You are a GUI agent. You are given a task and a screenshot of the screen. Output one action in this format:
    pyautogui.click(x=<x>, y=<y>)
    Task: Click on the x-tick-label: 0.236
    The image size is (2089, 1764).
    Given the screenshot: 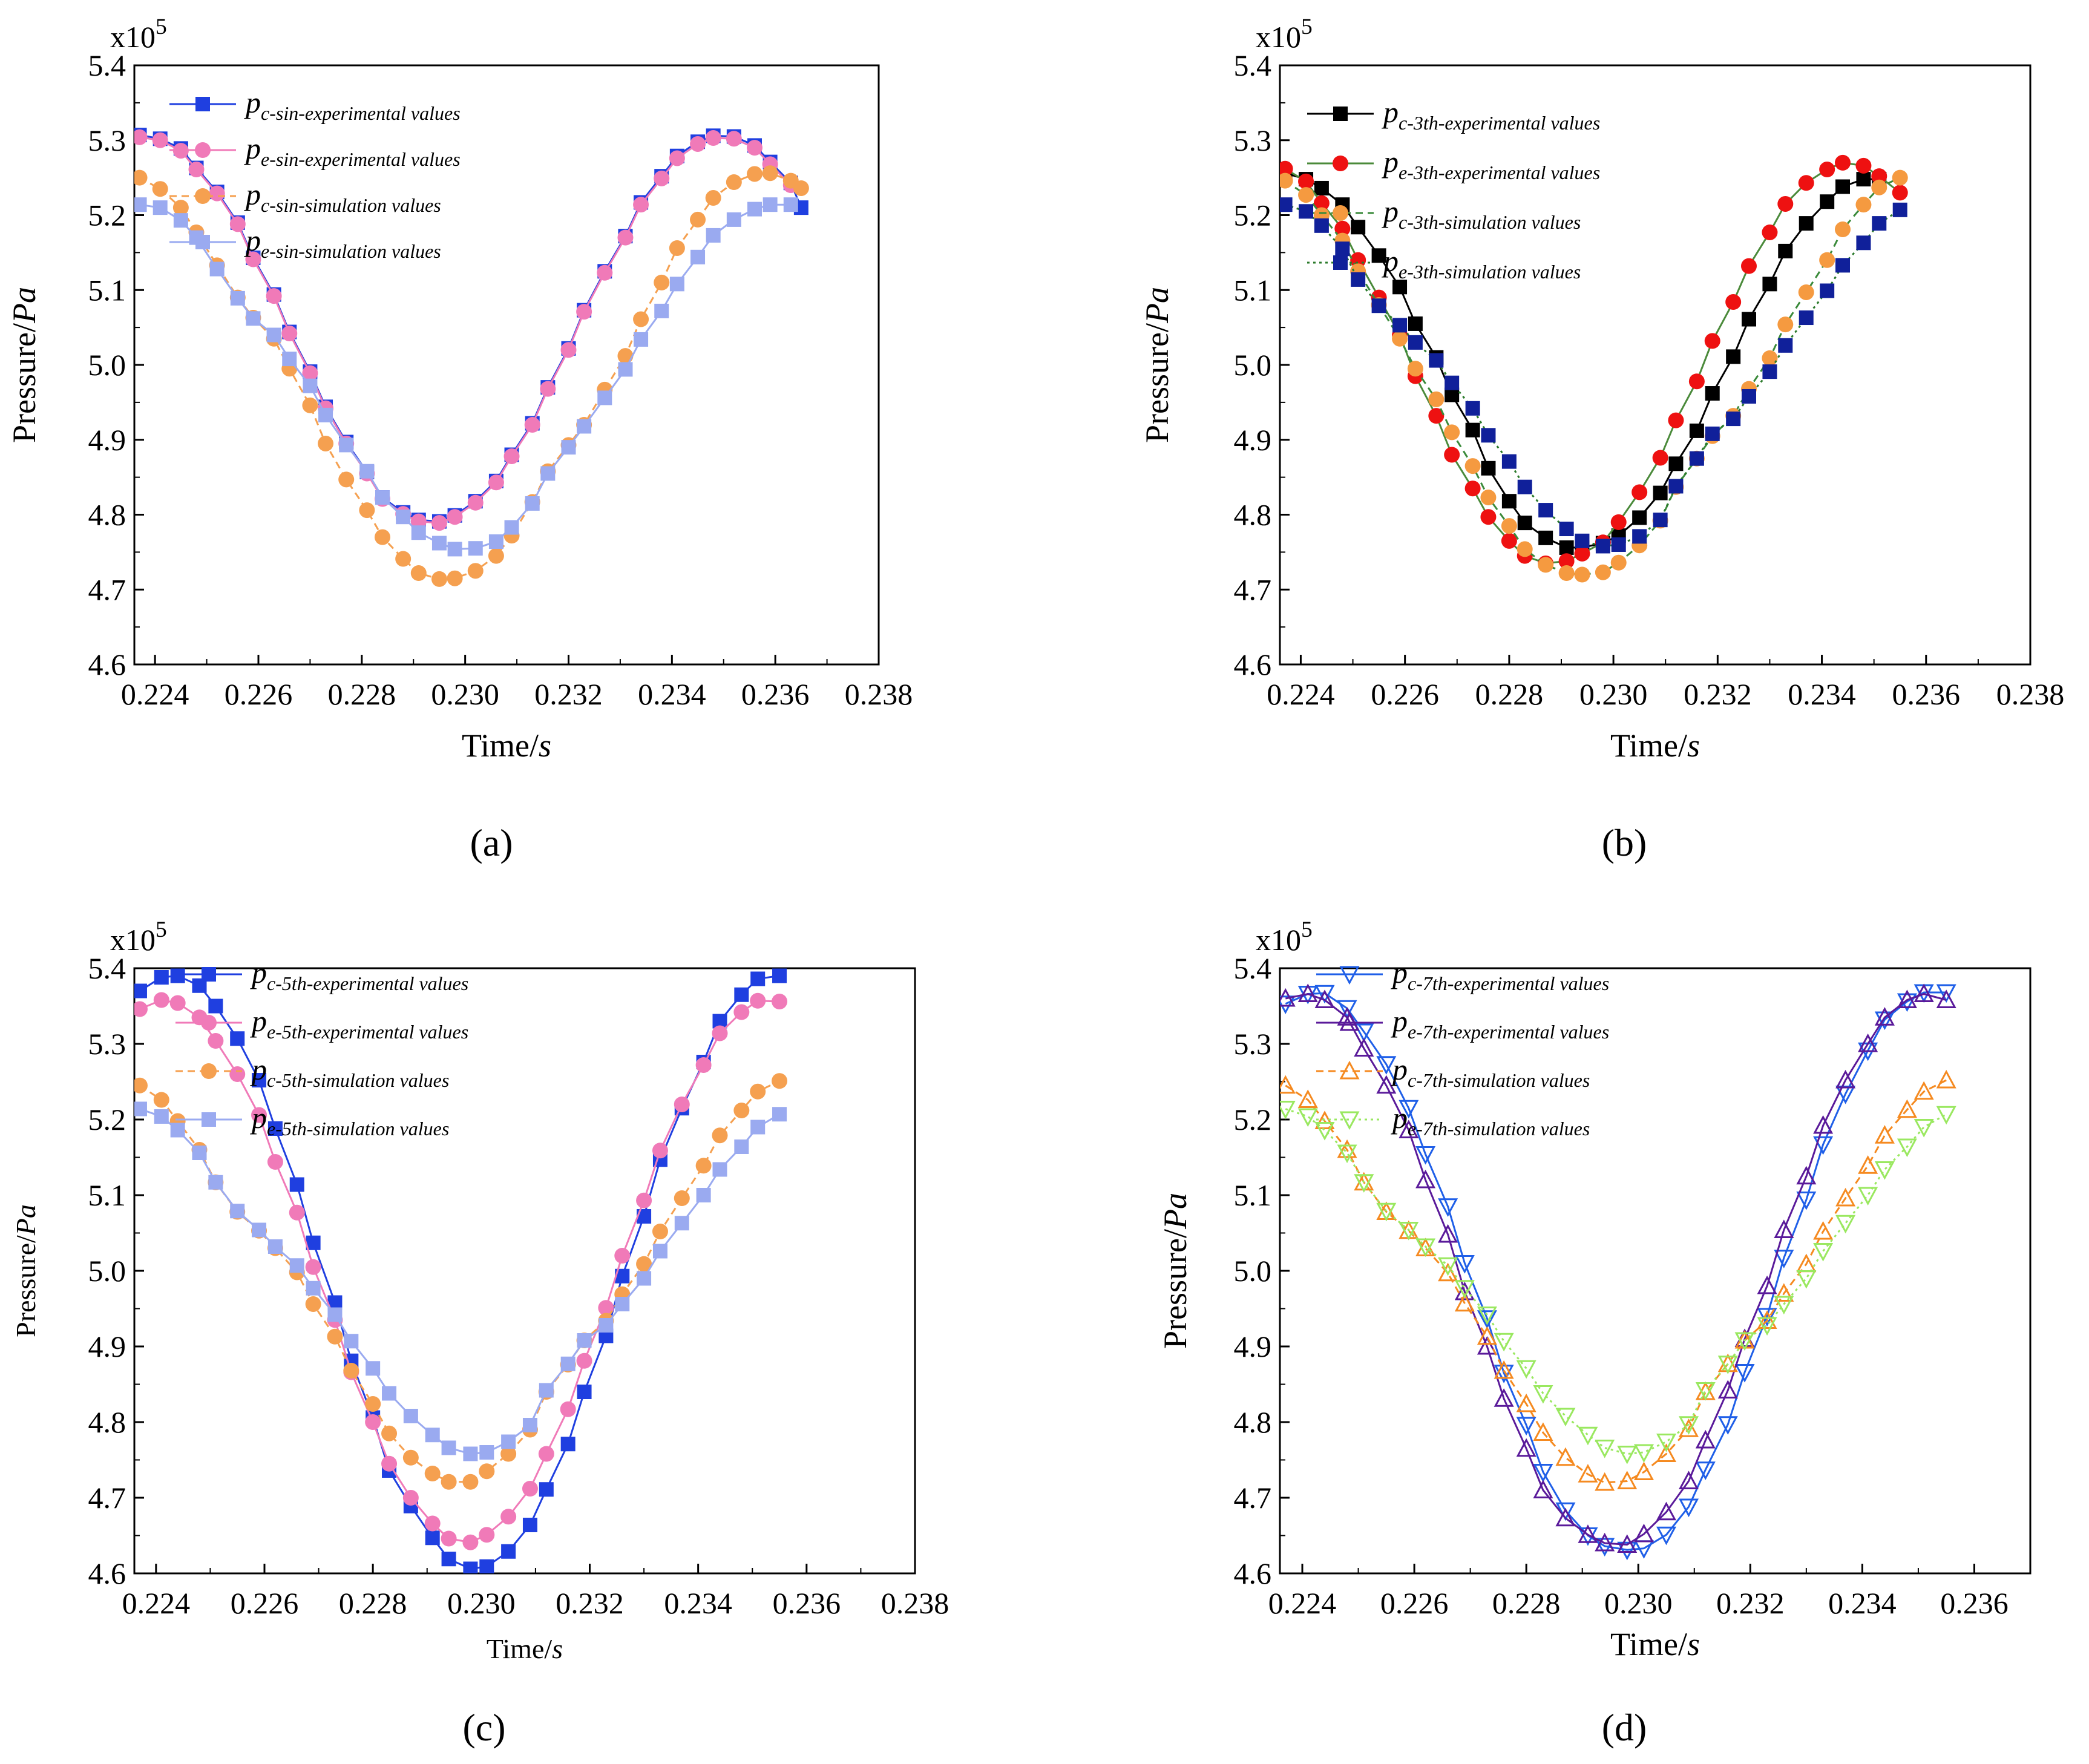 What is the action you would take?
    pyautogui.click(x=1926, y=694)
    